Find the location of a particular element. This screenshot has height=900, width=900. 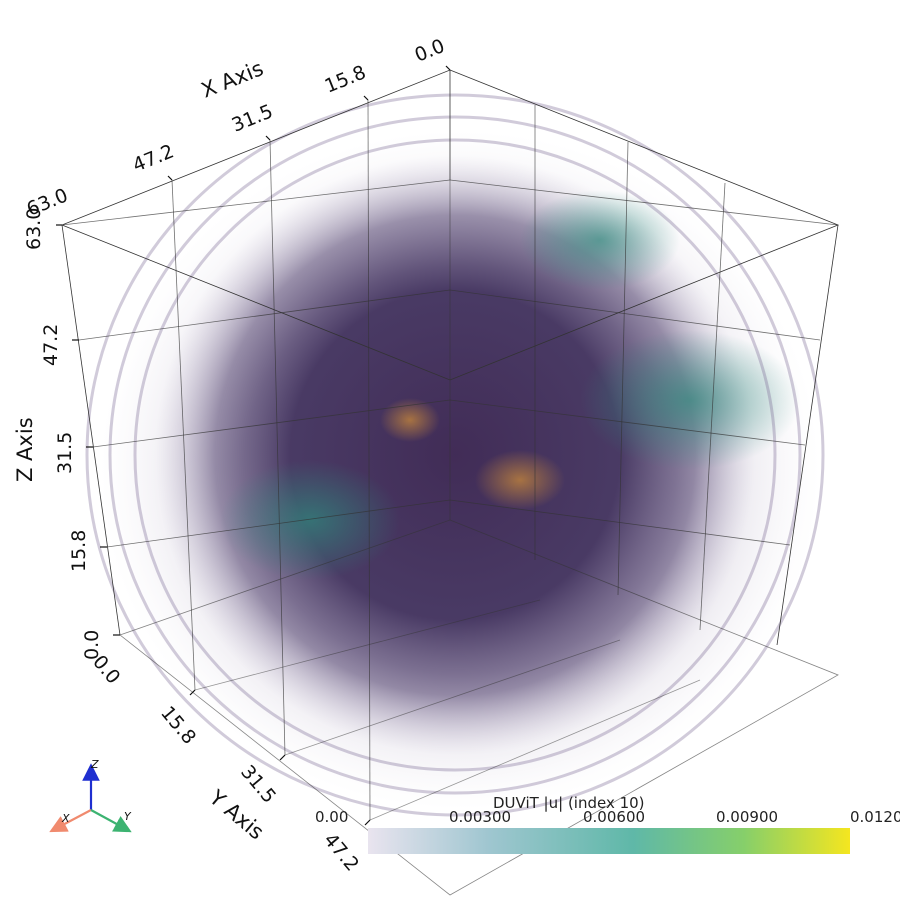

colorbar-tick-0: 0.00 is located at coordinates (331, 817).